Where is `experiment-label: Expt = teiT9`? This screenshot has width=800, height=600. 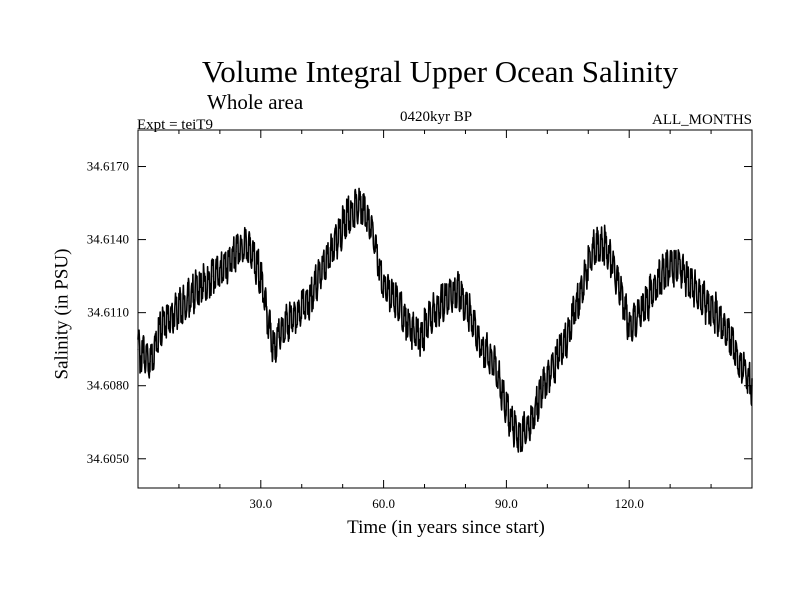
experiment-label: Expt = teiT9 is located at coordinates (175, 125).